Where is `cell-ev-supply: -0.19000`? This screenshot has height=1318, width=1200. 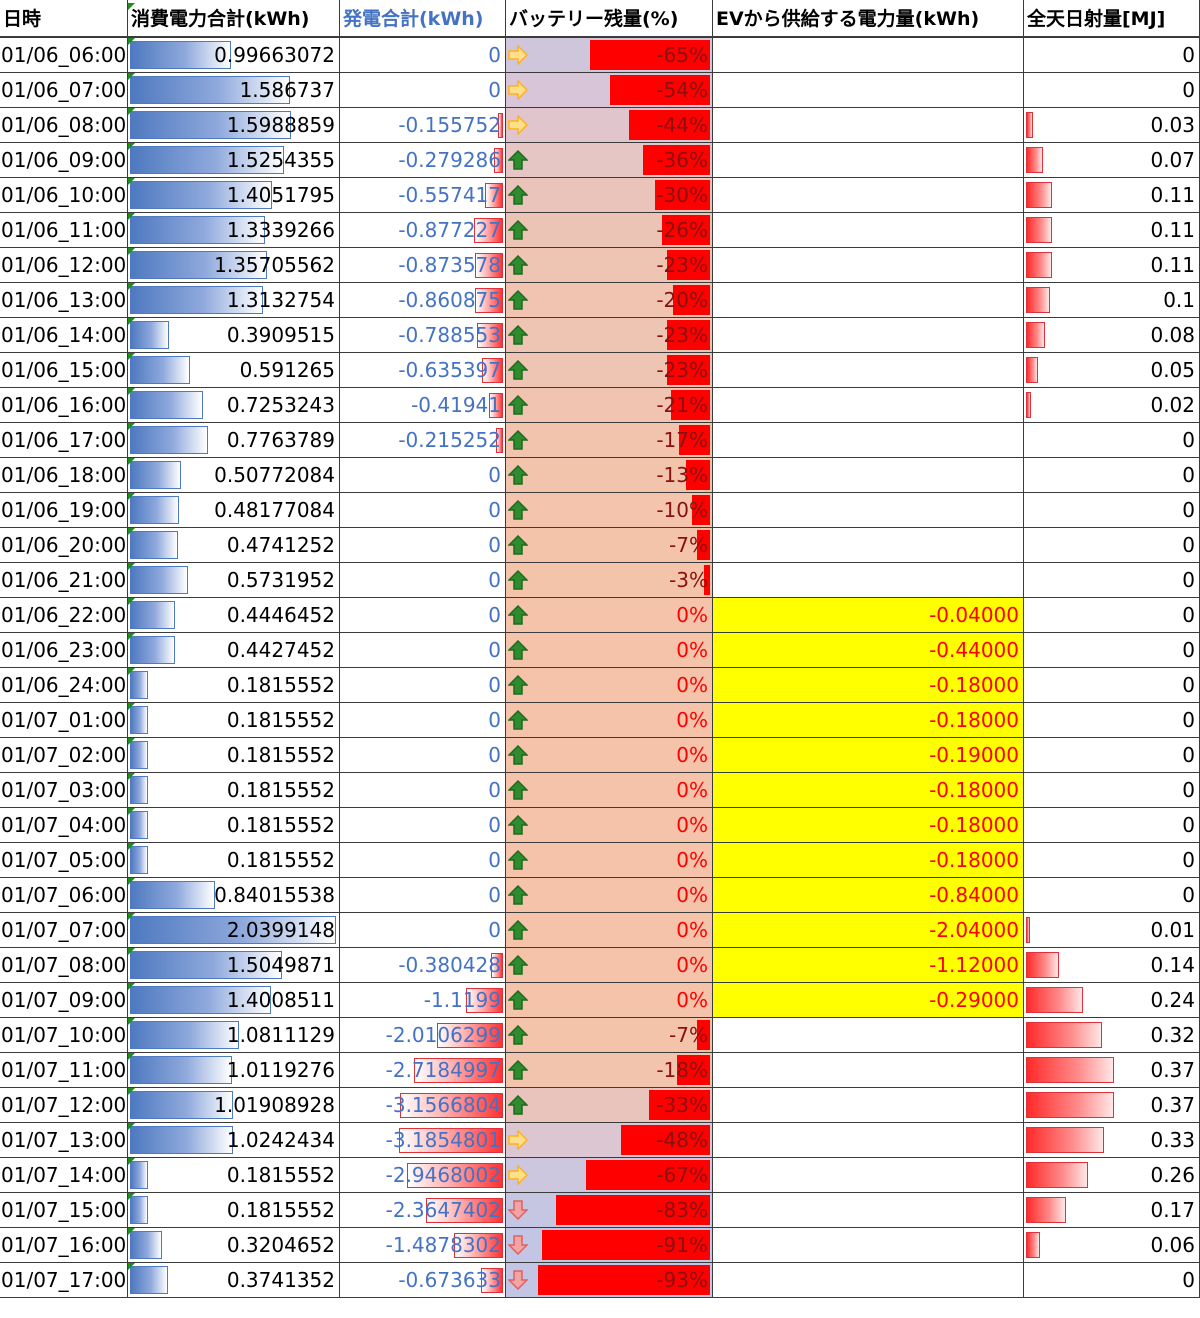 cell-ev-supply: -0.19000 is located at coordinates (868, 755).